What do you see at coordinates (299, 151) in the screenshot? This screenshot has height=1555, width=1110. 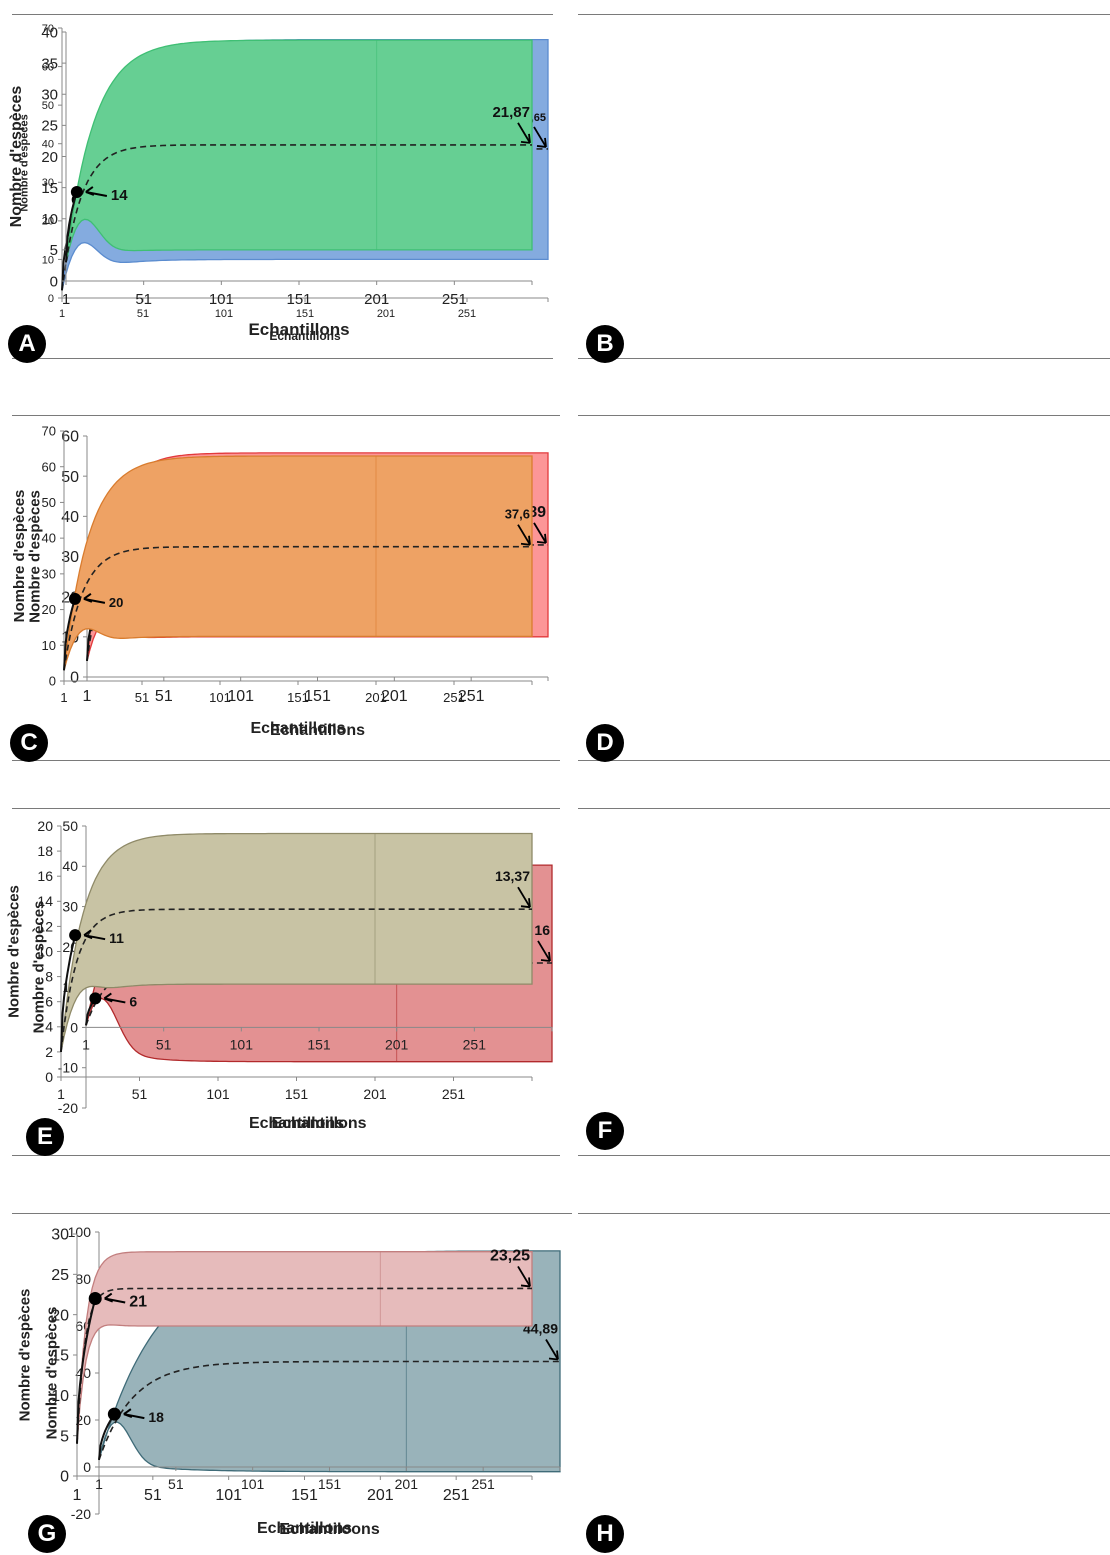 I see `confidence-band` at bounding box center [299, 151].